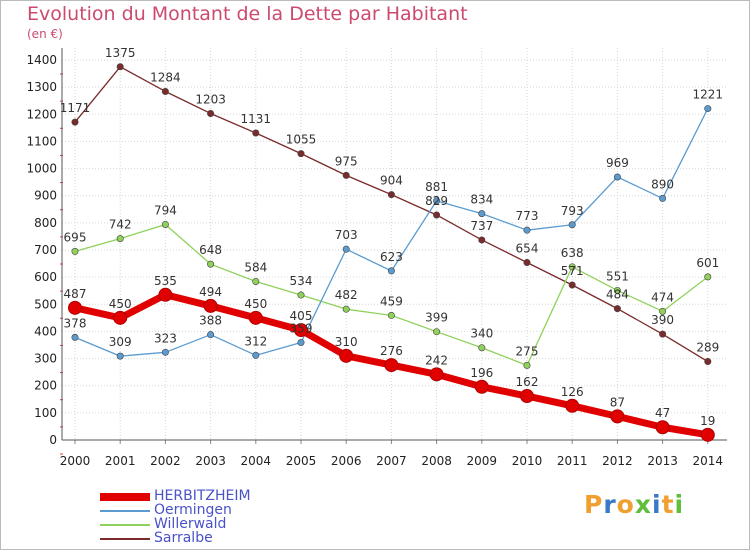 The image size is (750, 550). I want to click on data-label: 1203, so click(210, 99).